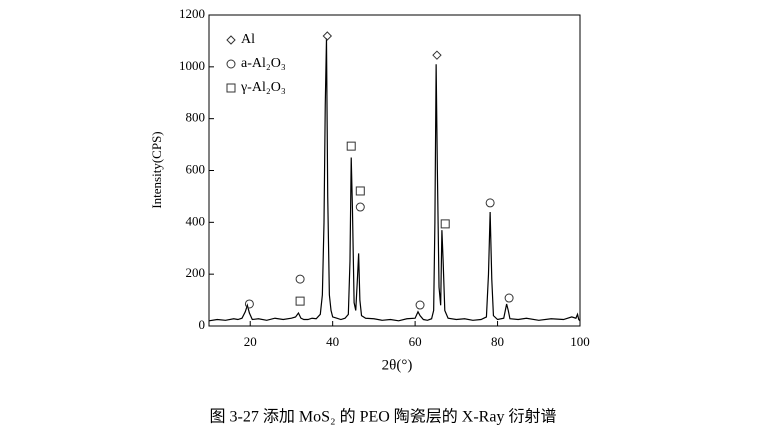 This screenshot has width=765, height=447. Describe the element at coordinates (263, 87) in the screenshot. I see `legend-label: γ-Al₂O₃` at that location.